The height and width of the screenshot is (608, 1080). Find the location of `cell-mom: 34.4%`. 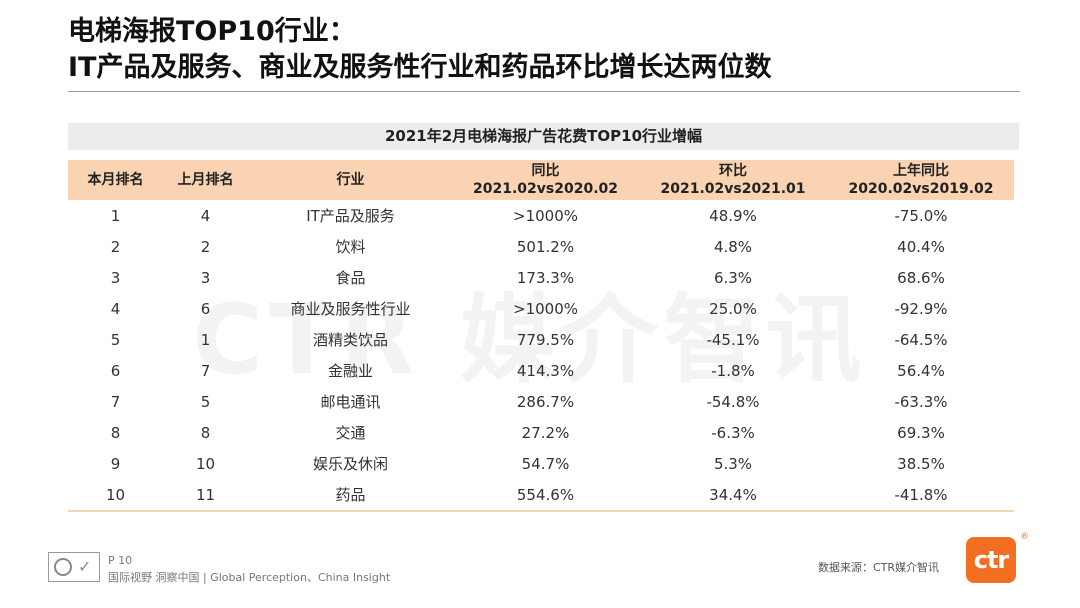

cell-mom: 34.4% is located at coordinates (733, 495).